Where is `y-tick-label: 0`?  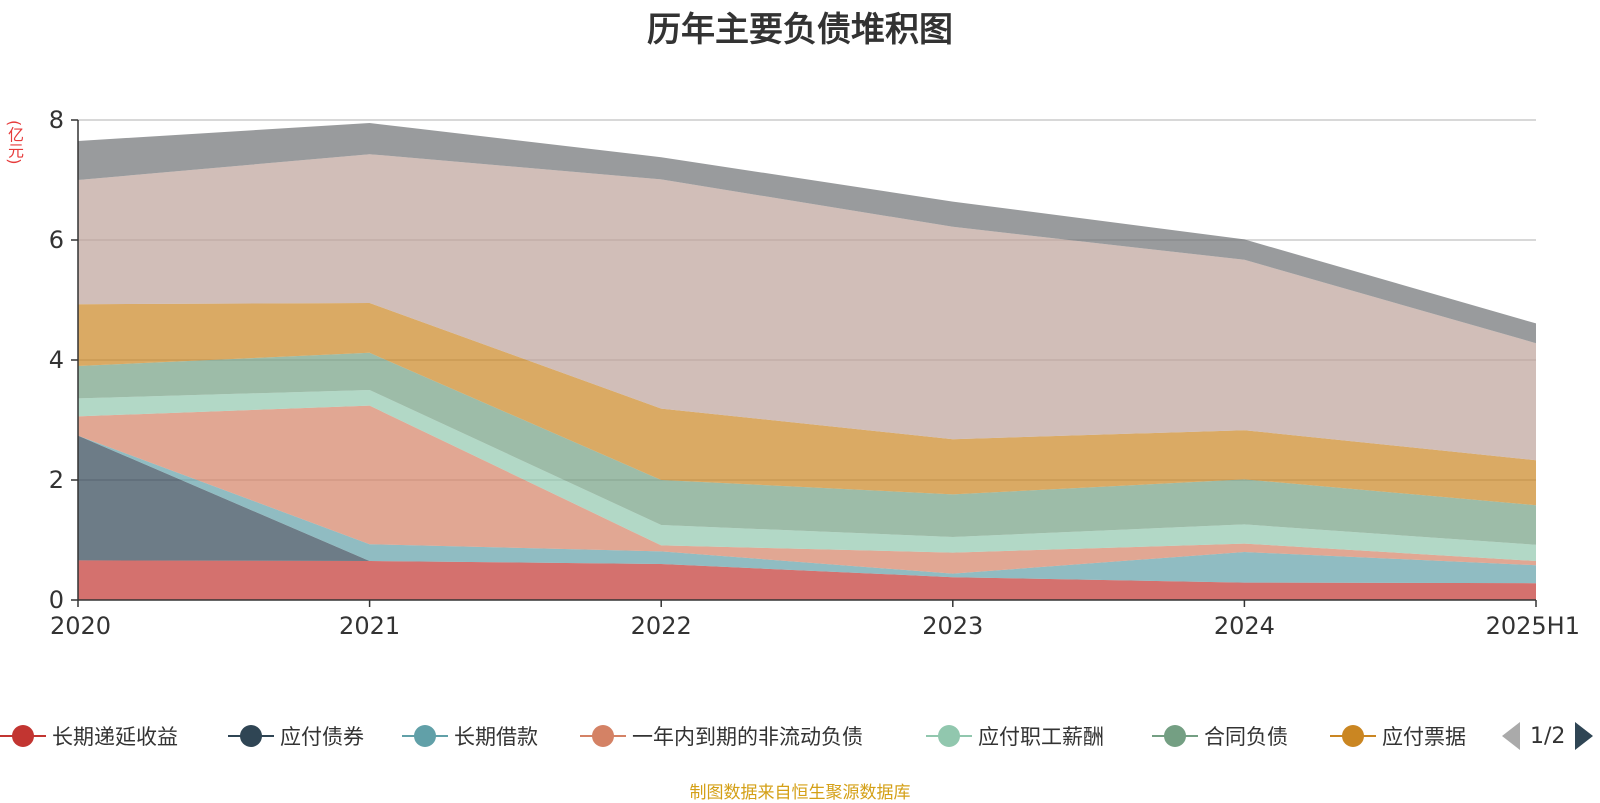
y-tick-label: 0 is located at coordinates (56, 600).